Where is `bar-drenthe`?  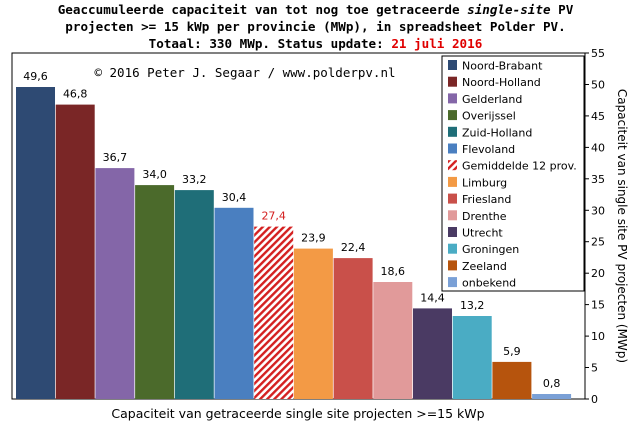
bar-drenthe is located at coordinates (393, 340).